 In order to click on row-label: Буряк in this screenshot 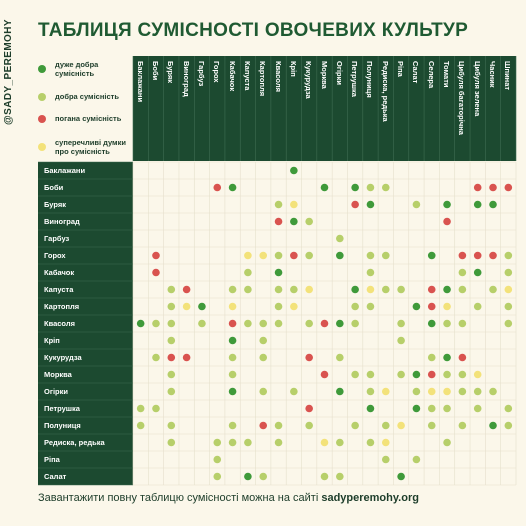, I will do `click(55, 204)`.